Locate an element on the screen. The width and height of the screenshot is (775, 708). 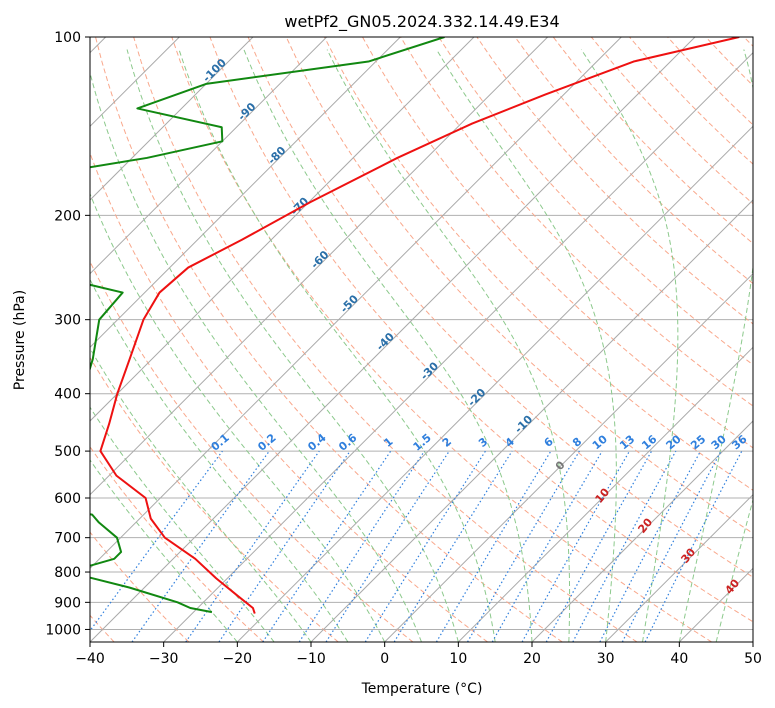
y-tick-label: 1000 is located at coordinates (63, 630).